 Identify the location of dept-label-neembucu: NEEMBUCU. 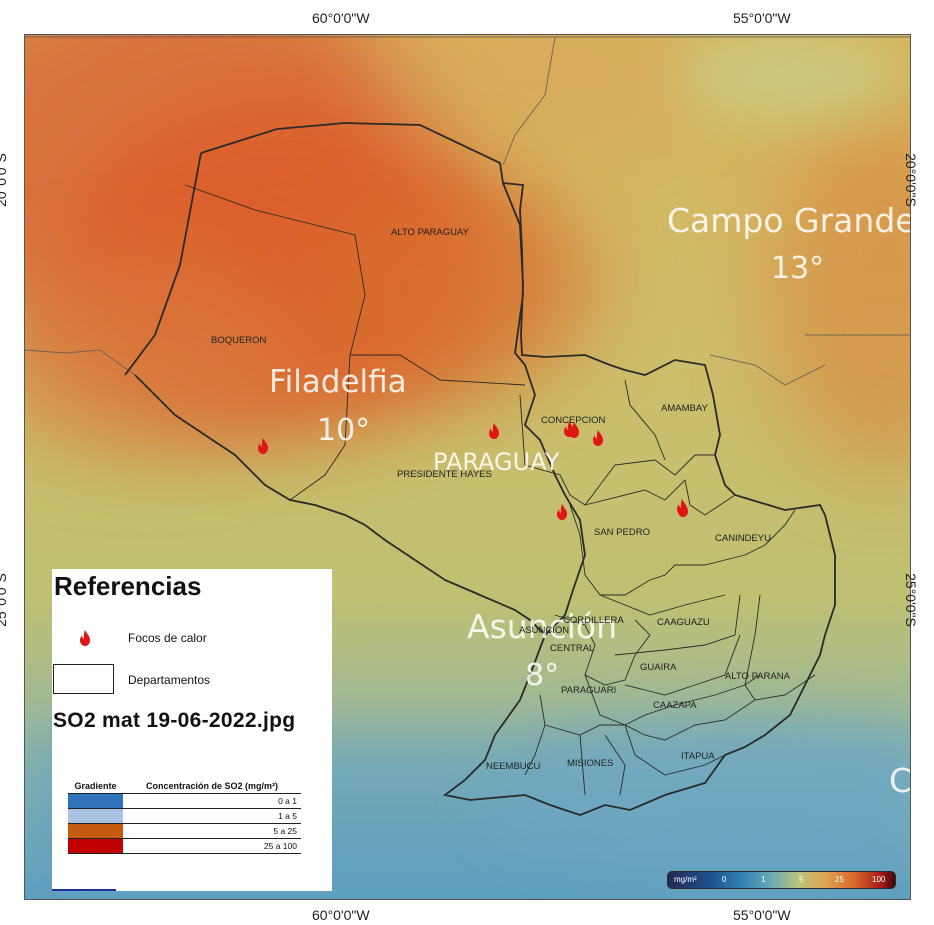
(513, 766).